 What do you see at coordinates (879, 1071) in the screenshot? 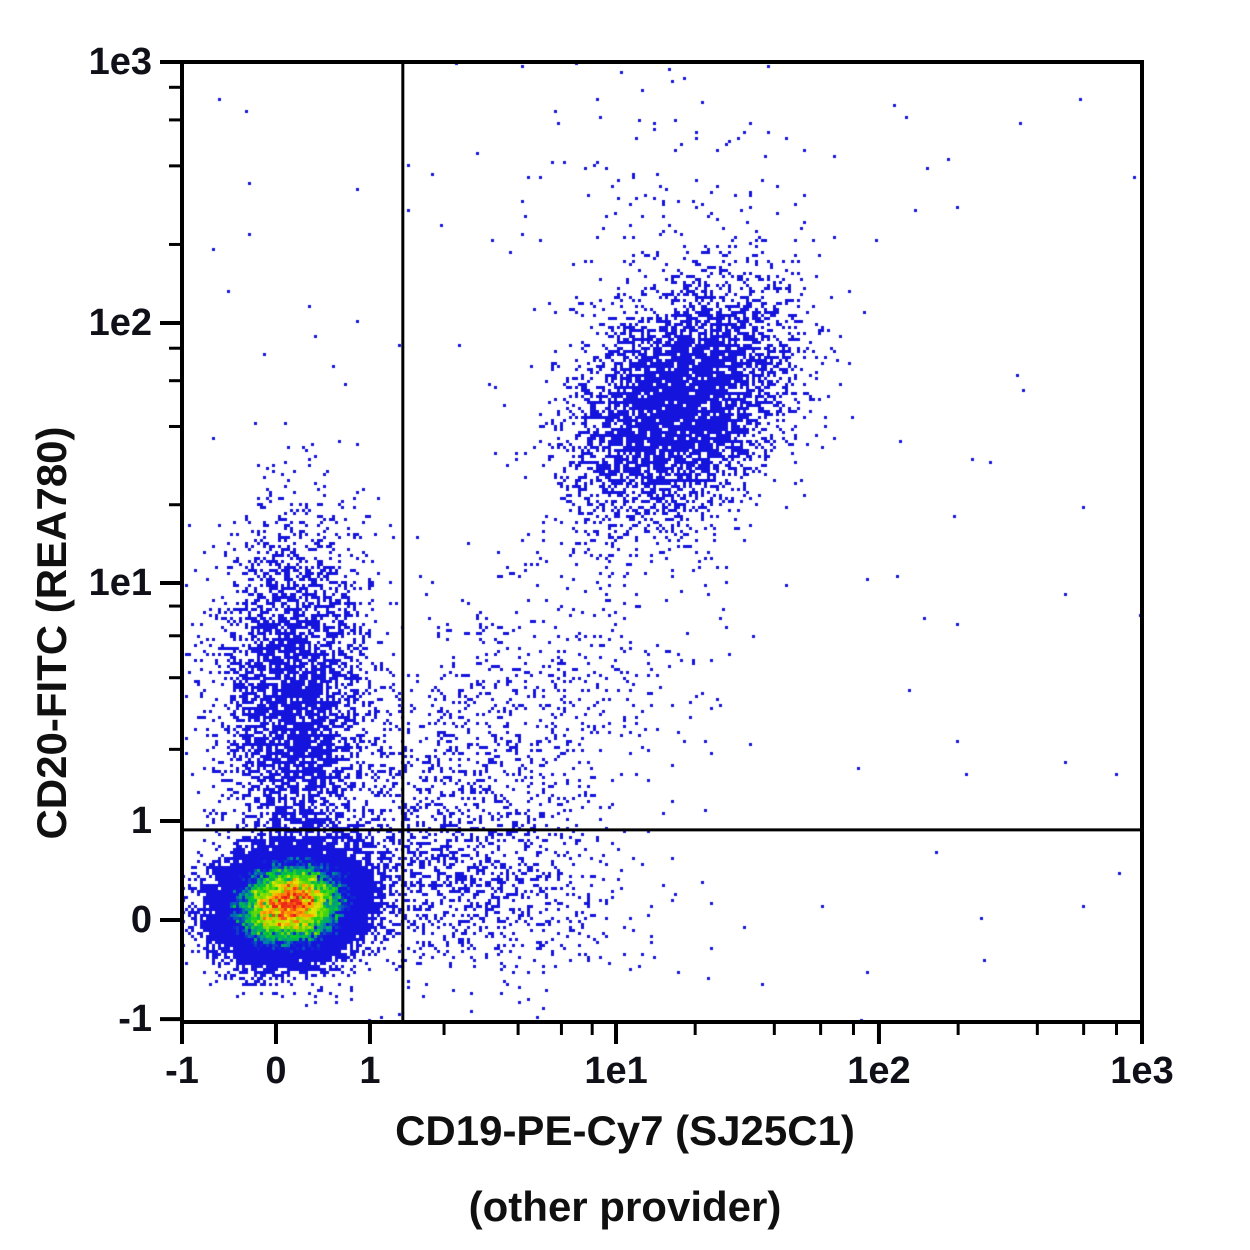
I see `x-tick-label: 1e2` at bounding box center [879, 1071].